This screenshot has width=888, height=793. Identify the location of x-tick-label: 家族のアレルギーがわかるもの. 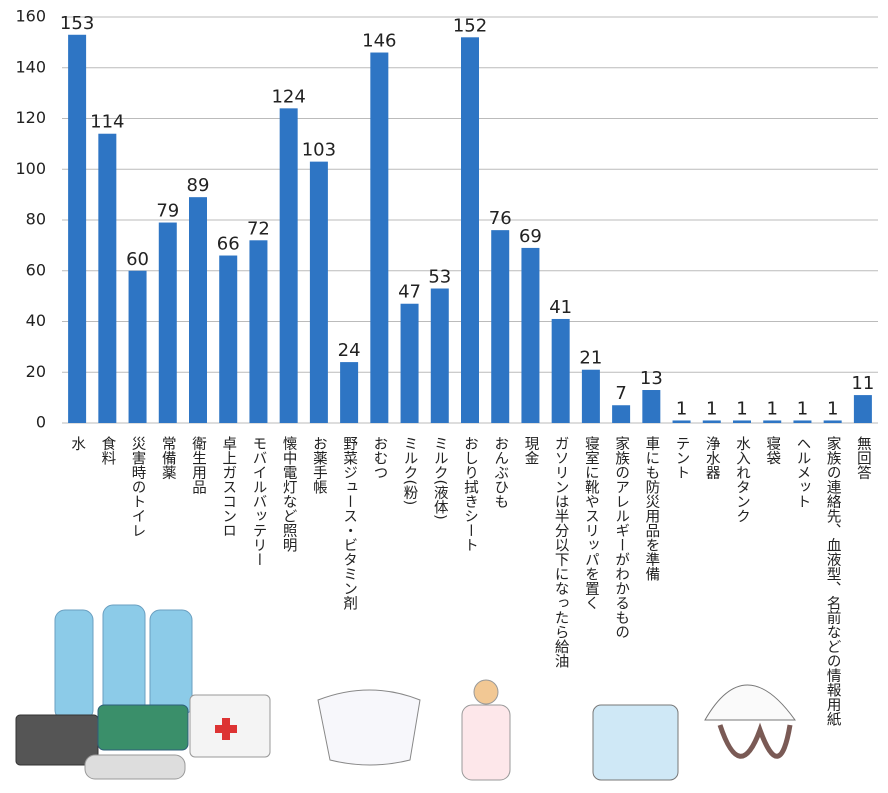
(621, 537).